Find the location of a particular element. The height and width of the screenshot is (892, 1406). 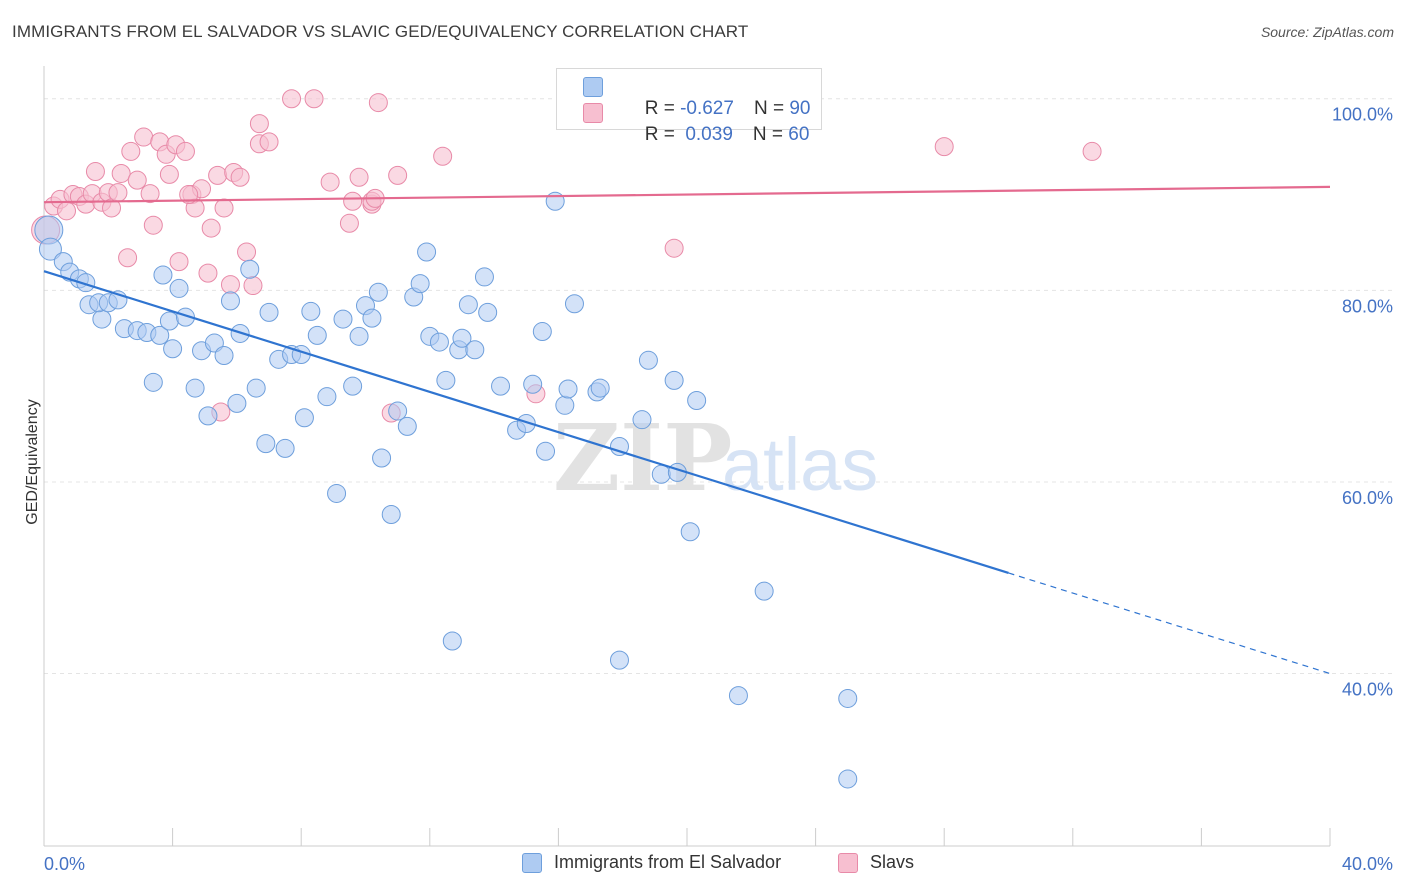

el-salvador-trend-extension is located at coordinates (1169, 623).